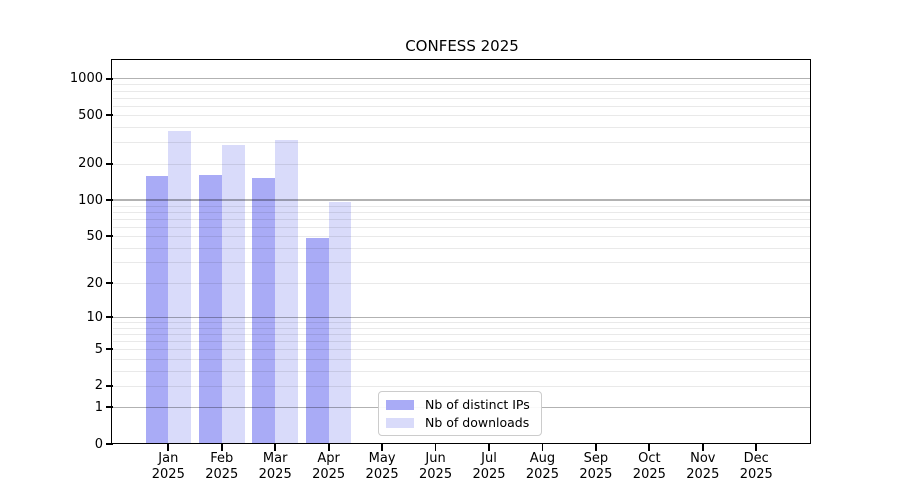 The height and width of the screenshot is (500, 900). I want to click on legend-label-distinct-ips: Nb of distinct IPs, so click(477, 404).